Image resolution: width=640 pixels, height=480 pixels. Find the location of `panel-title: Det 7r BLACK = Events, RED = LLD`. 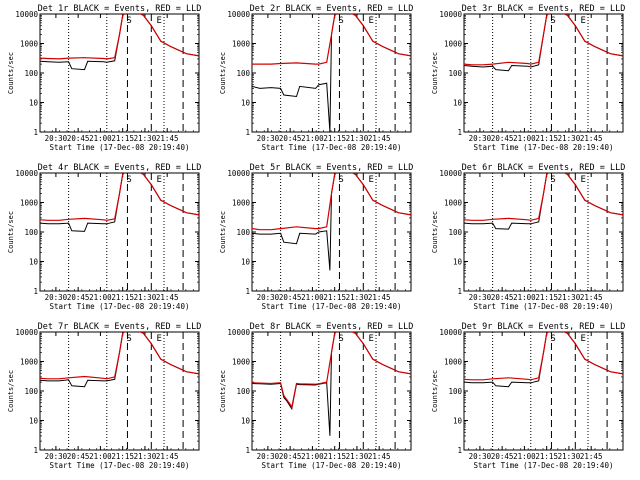

panel-title: Det 7r BLACK = Events, RED = LLD is located at coordinates (120, 327).